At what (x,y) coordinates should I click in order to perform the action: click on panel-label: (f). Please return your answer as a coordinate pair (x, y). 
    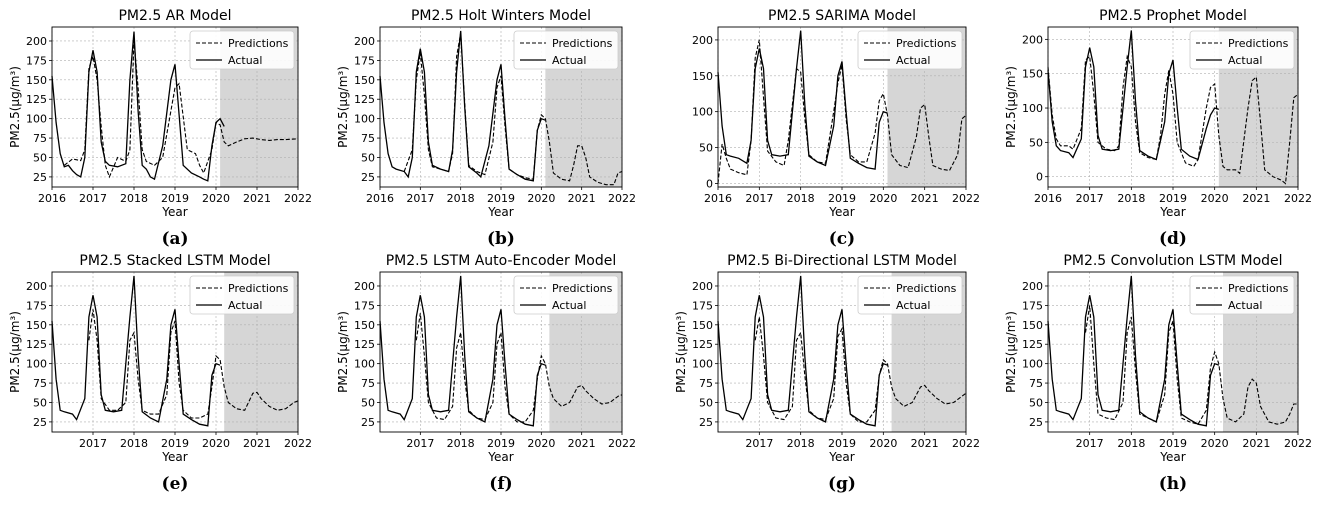
    Looking at the image, I should click on (500, 484).